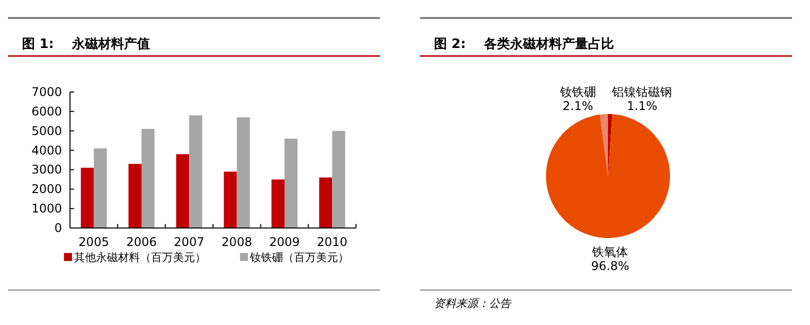  Describe the element at coordinates (642, 106) in the screenshot. I see `data-label: 1.1%` at that location.